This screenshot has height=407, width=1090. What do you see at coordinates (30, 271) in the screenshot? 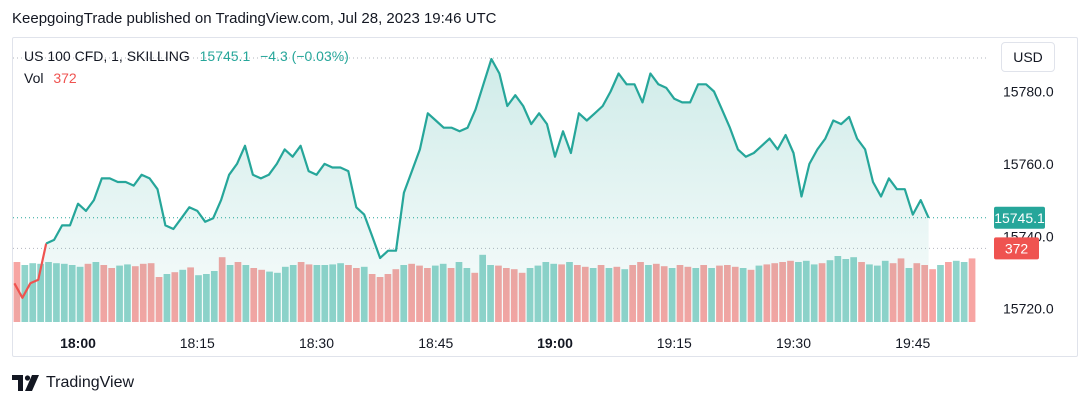
I see `price-line-down` at bounding box center [30, 271].